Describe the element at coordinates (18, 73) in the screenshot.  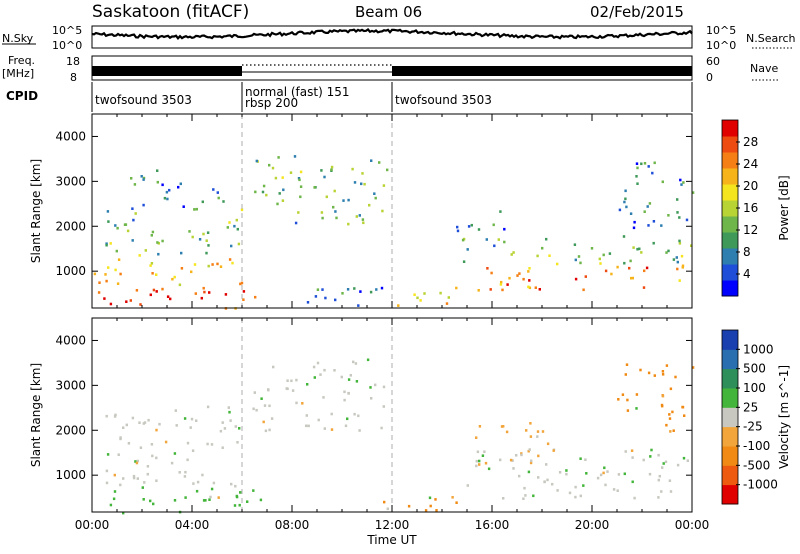
I see `freq-unit: [MHz]` at that location.